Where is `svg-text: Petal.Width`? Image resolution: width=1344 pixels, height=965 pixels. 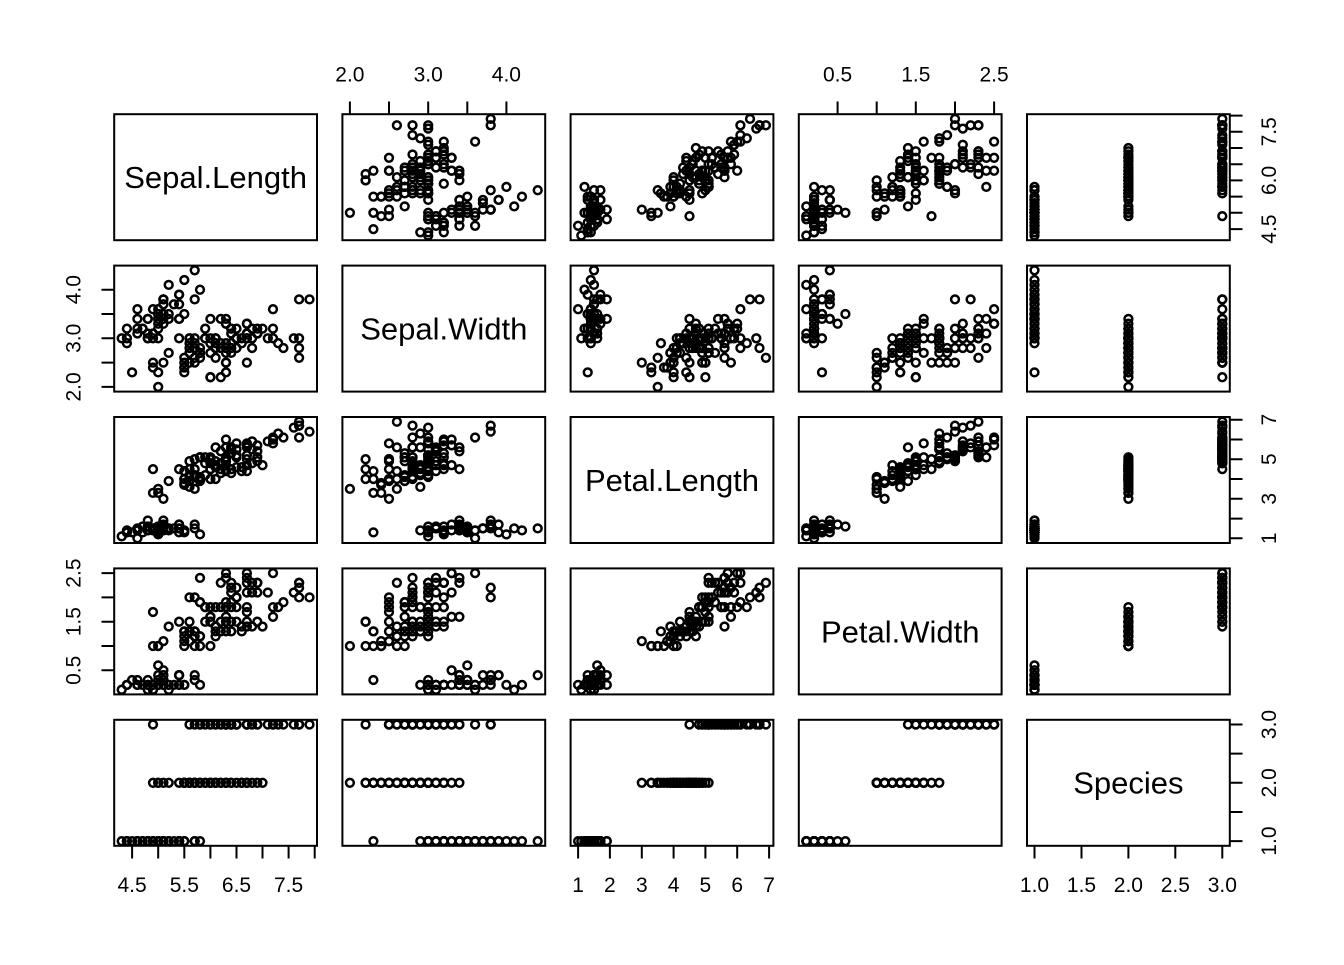 svg-text: Petal.Width is located at coordinates (900, 631).